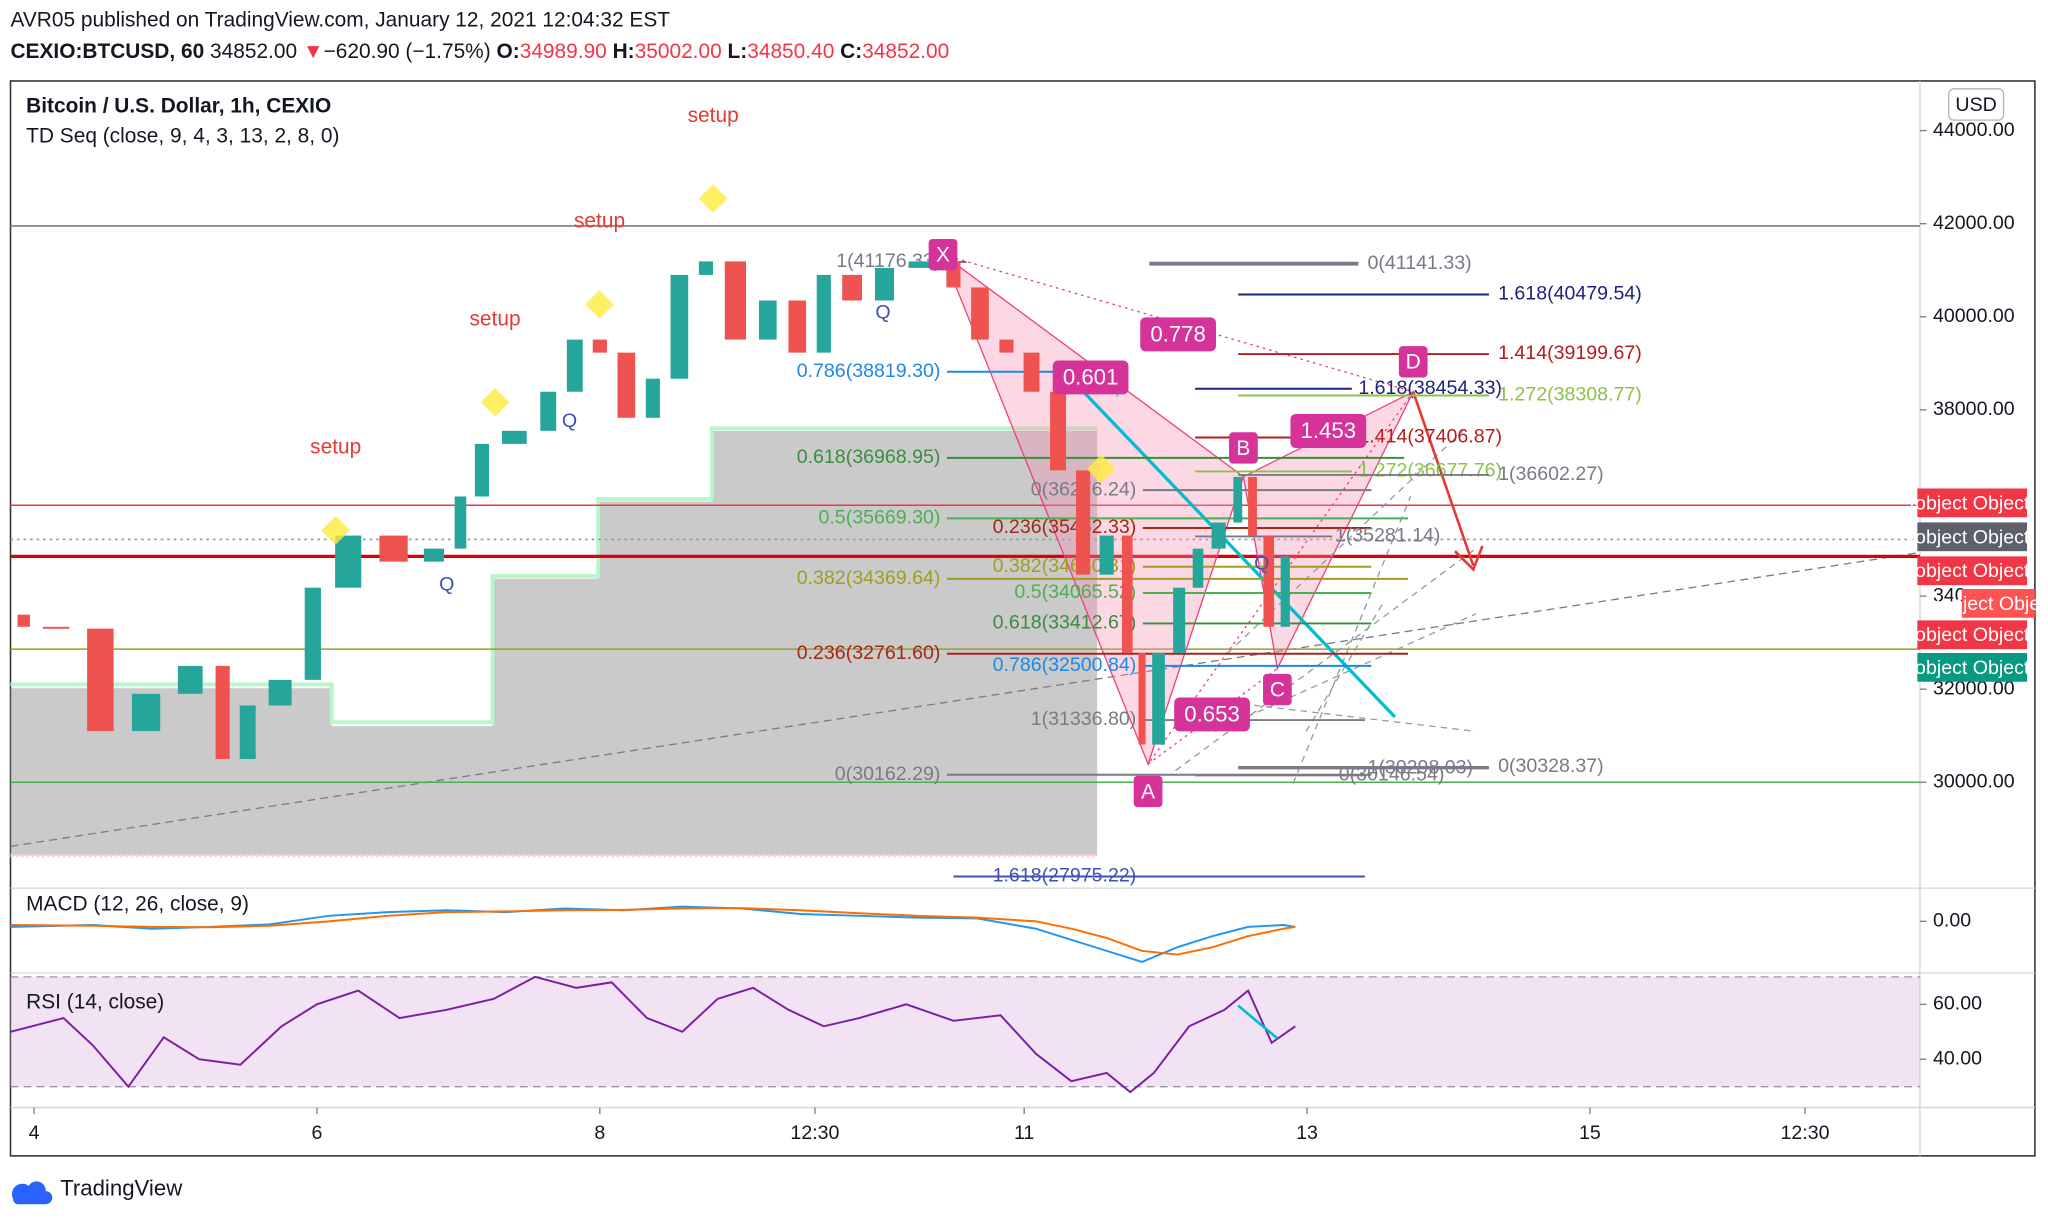  Describe the element at coordinates (508, 51) in the screenshot. I see `o-label: O:` at that location.